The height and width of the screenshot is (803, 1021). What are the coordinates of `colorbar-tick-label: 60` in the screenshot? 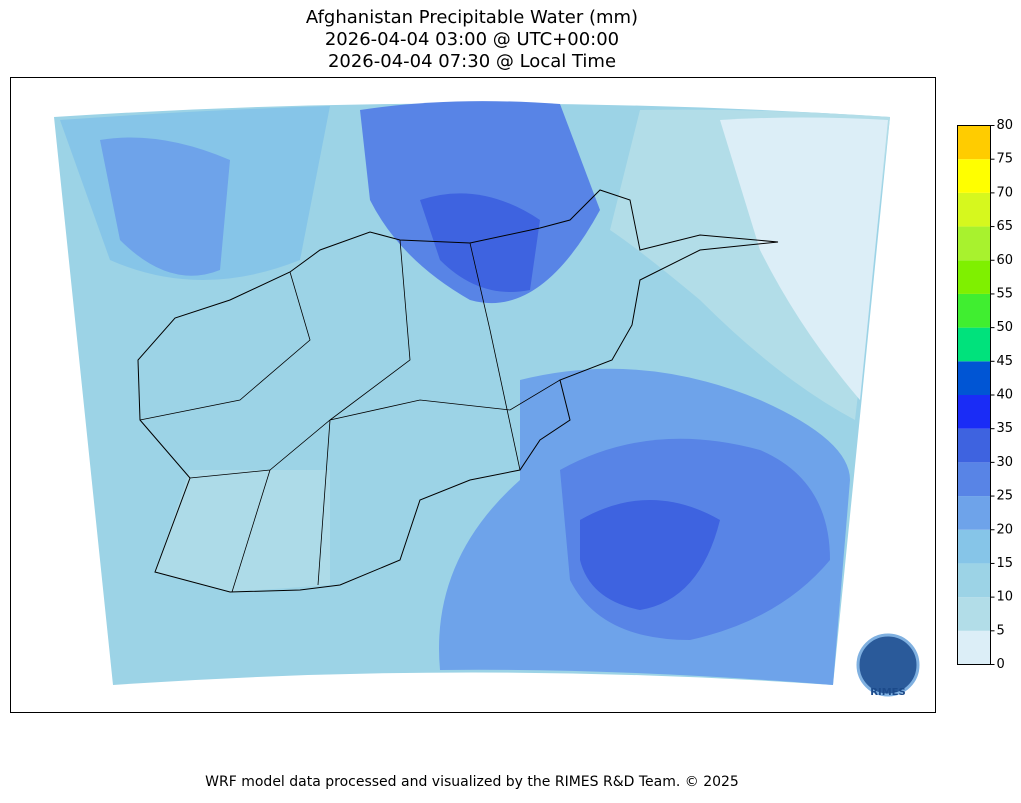 It's located at (1005, 260).